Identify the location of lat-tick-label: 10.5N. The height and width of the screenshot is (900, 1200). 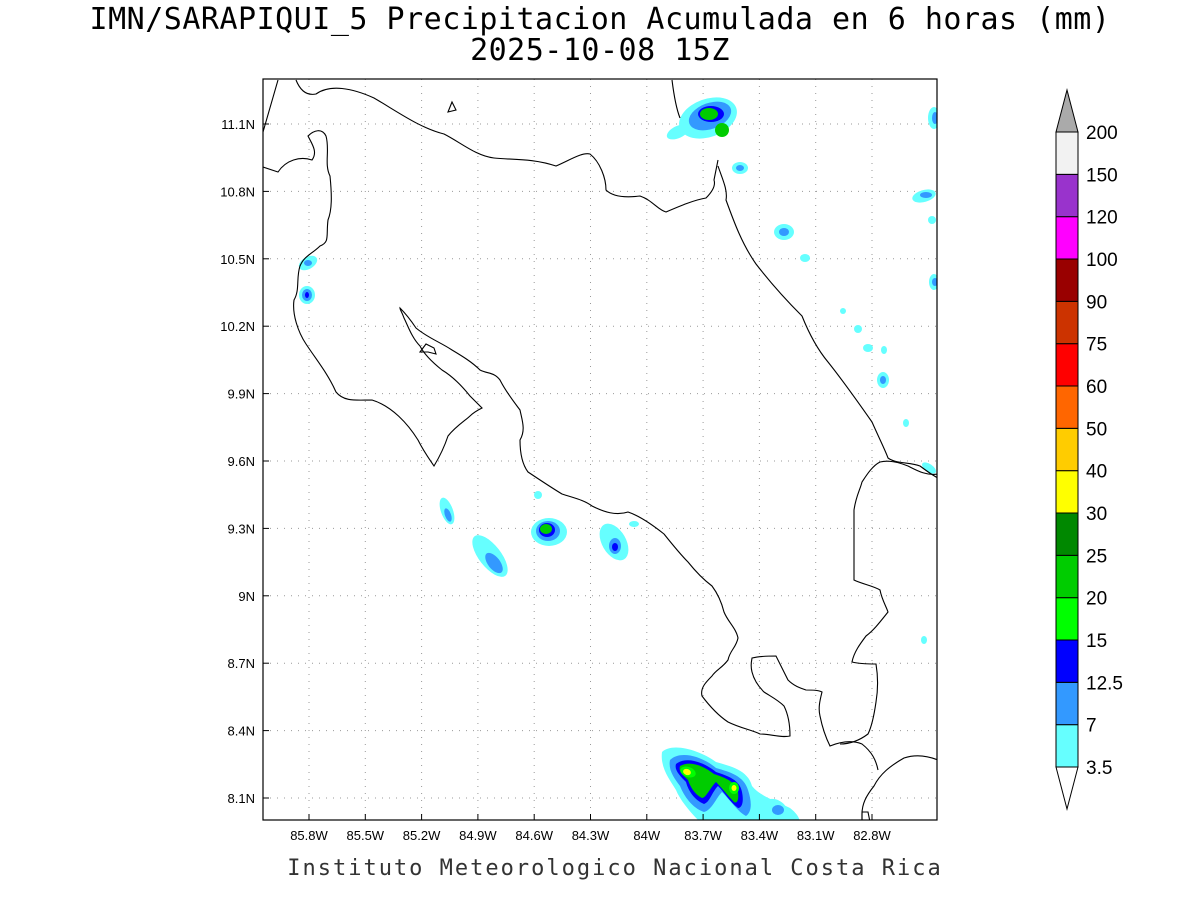
(237, 259).